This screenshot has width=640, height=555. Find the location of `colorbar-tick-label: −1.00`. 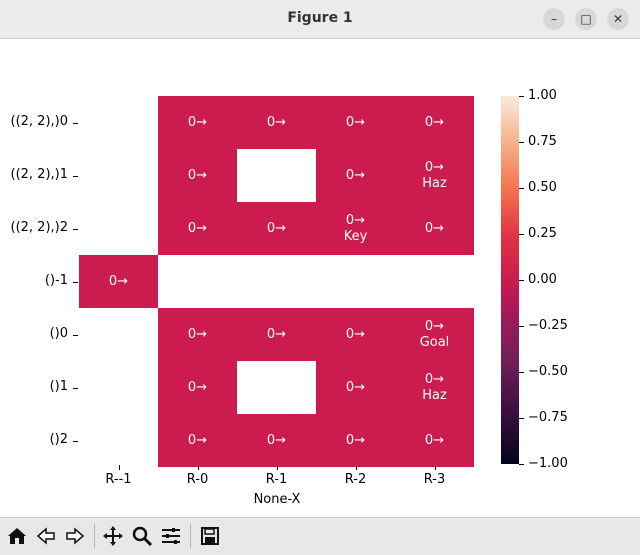

colorbar-tick-label: −1.00 is located at coordinates (548, 463).